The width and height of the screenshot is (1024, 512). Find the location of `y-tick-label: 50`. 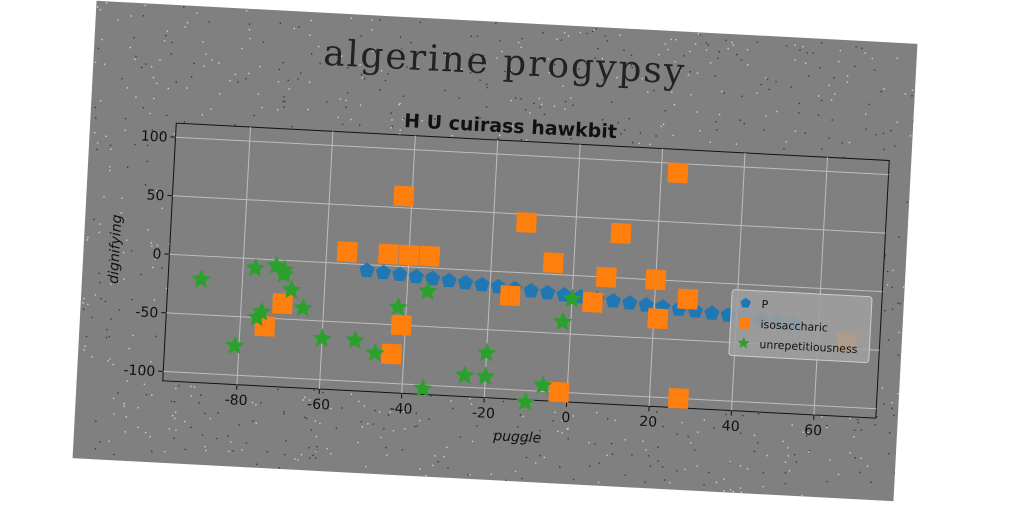

y-tick-label: 50 is located at coordinates (155, 195).